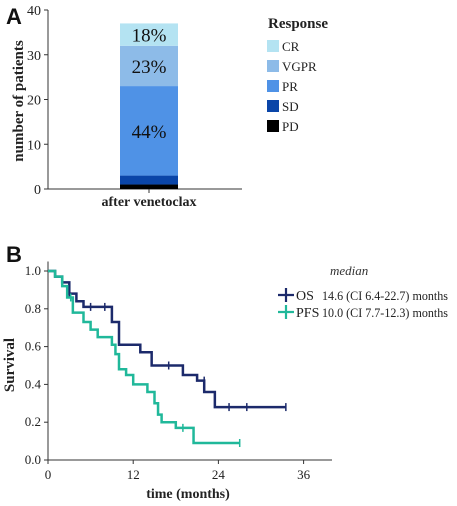 The width and height of the screenshot is (457, 506). What do you see at coordinates (299, 66) in the screenshot?
I see `legend-label-vgpr: VGPR` at bounding box center [299, 66].